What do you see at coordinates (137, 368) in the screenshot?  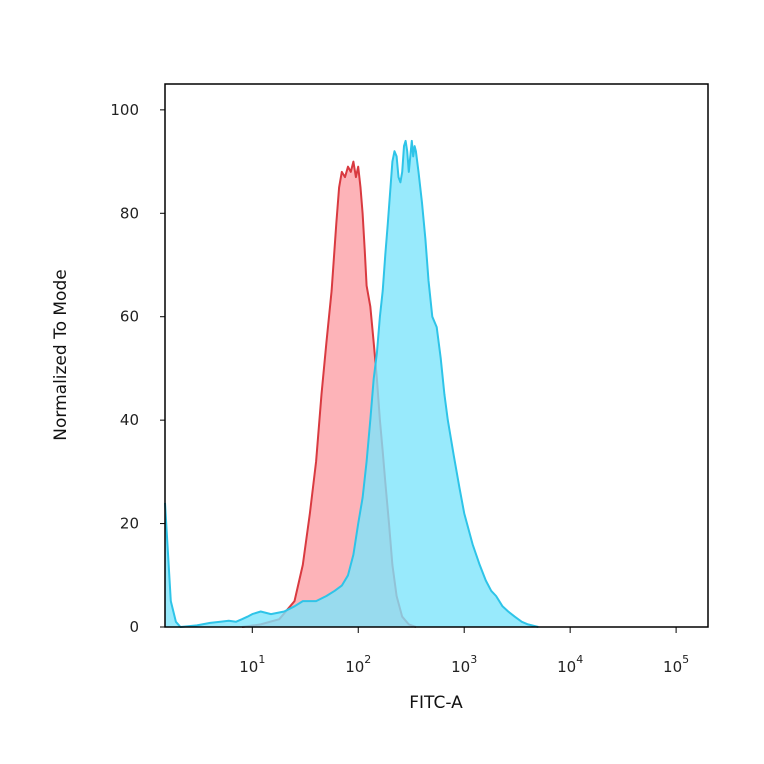 I see `y-axis-ticks: 0 20 40 60 80 100` at bounding box center [137, 368].